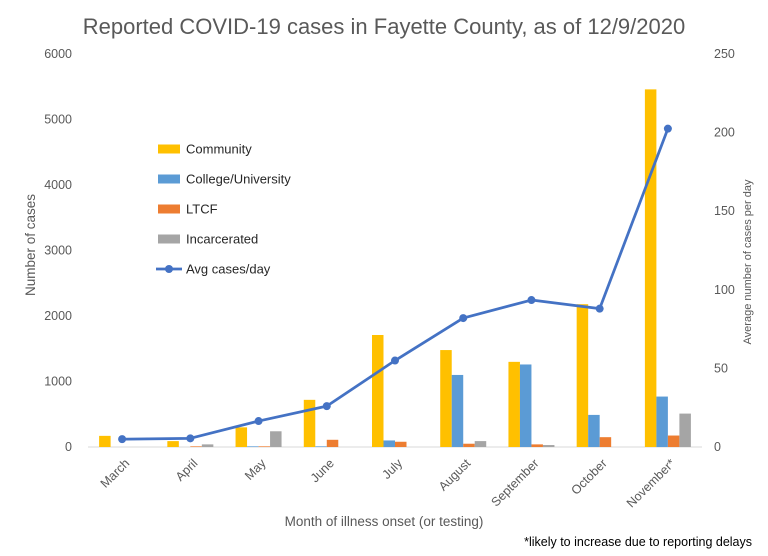 The width and height of the screenshot is (768, 556). I want to click on x-tick-label: November*, so click(651, 483).